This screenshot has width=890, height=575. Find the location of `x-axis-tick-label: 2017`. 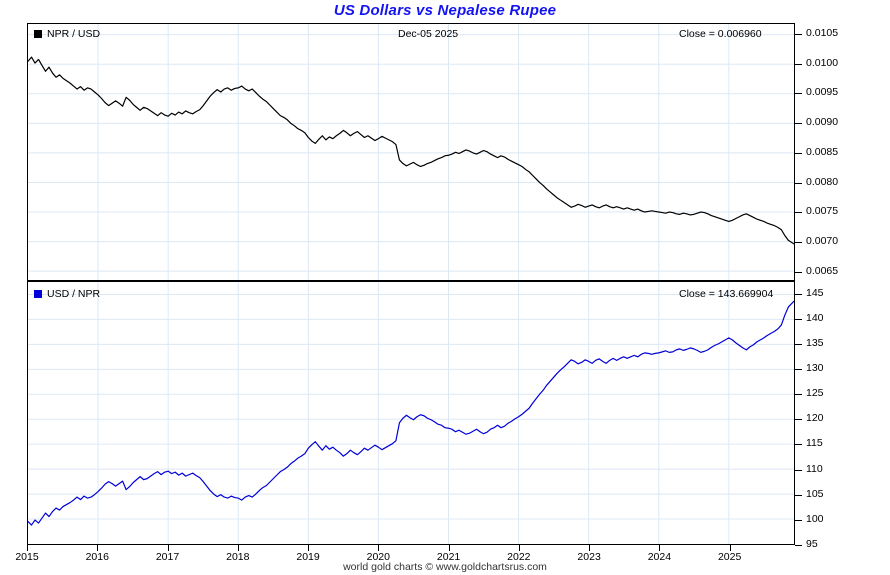

x-axis-tick-label: 2017 is located at coordinates (167, 557).